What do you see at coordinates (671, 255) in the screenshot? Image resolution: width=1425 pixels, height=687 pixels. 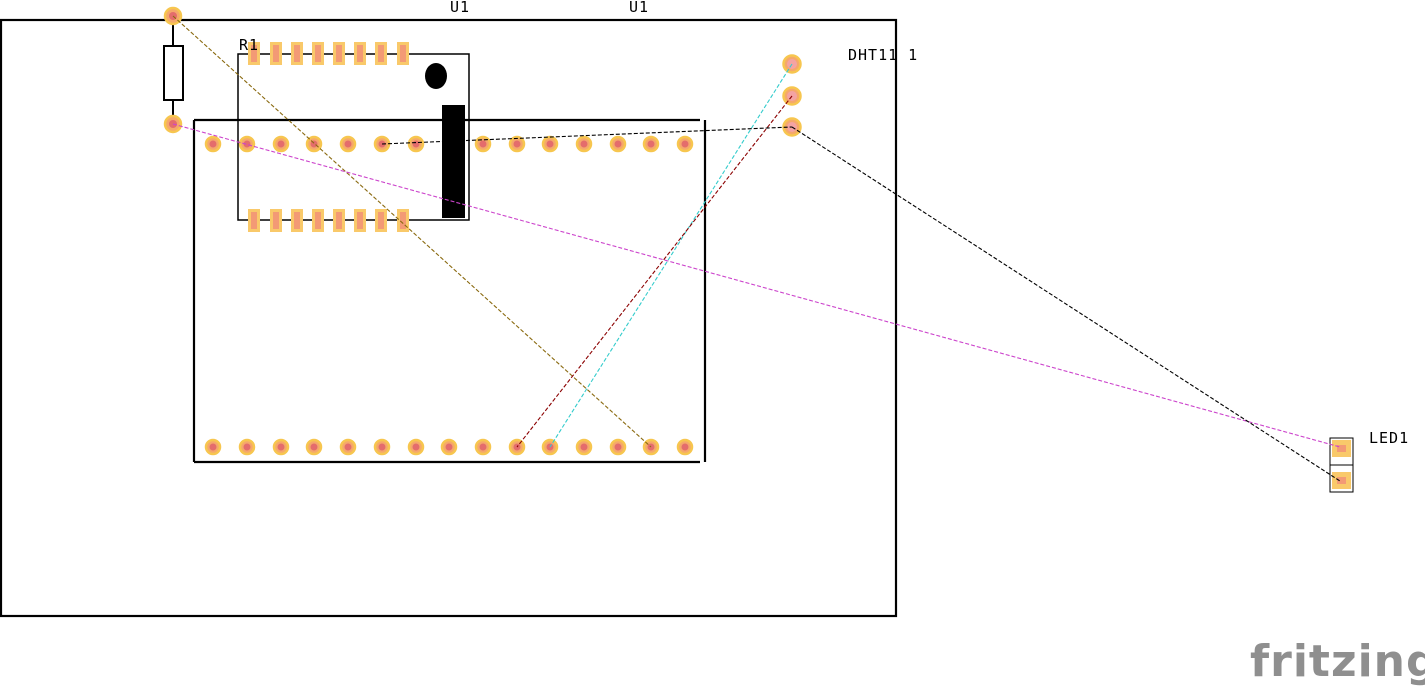 I see `ratsnest-cyan` at bounding box center [671, 255].